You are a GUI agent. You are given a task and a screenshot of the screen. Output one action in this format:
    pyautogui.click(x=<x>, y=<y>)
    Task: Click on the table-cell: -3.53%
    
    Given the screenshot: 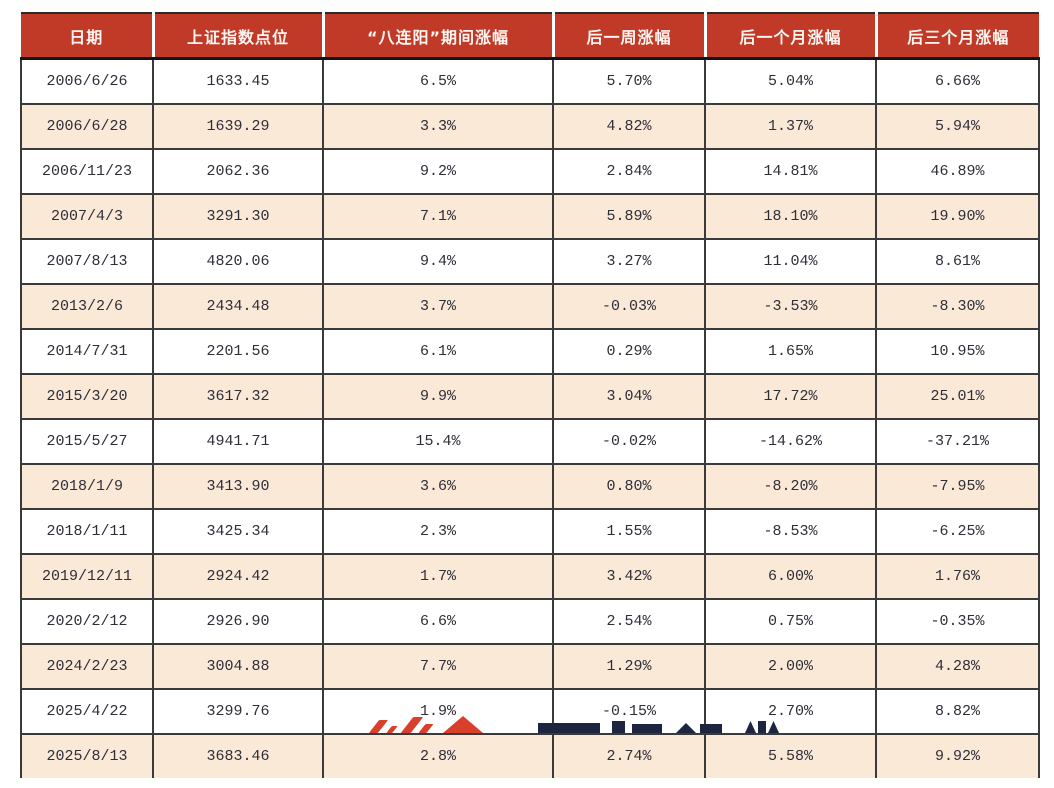 What is the action you would take?
    pyautogui.click(x=790, y=306)
    